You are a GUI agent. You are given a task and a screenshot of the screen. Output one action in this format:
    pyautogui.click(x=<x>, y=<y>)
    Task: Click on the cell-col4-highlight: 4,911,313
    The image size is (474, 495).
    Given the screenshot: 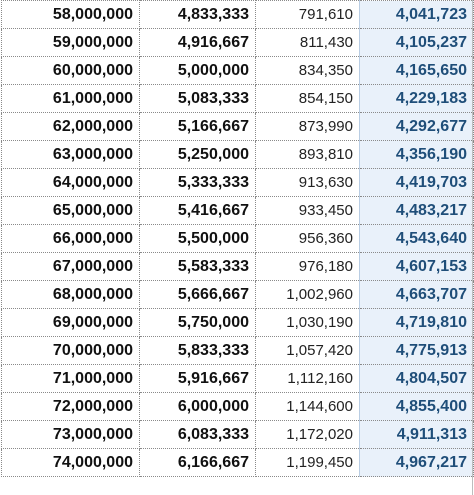 What is the action you would take?
    pyautogui.click(x=417, y=435)
    